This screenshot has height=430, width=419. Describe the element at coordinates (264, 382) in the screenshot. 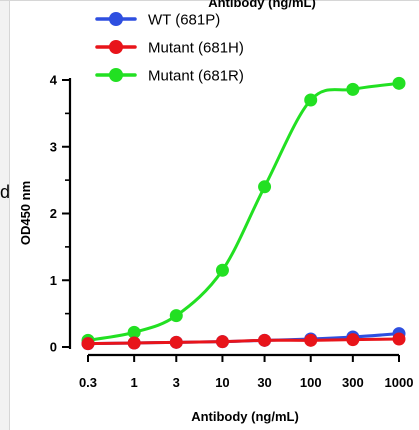

I see `x-tick-label: 30` at that location.